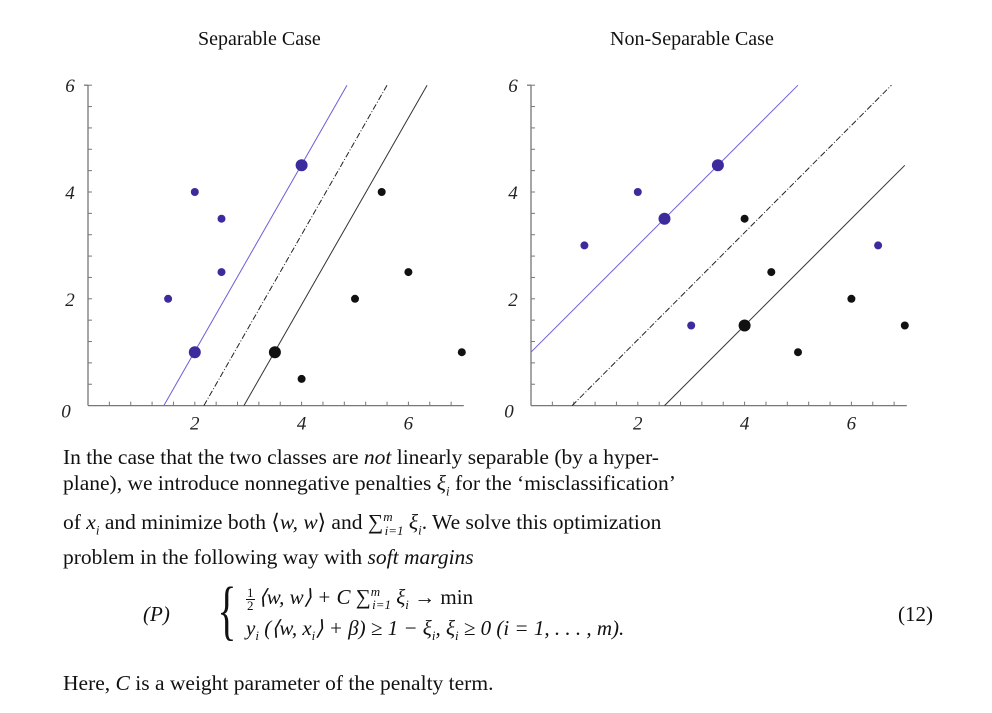  Describe the element at coordinates (156, 614) in the screenshot. I see `equation-label: (P)` at that location.